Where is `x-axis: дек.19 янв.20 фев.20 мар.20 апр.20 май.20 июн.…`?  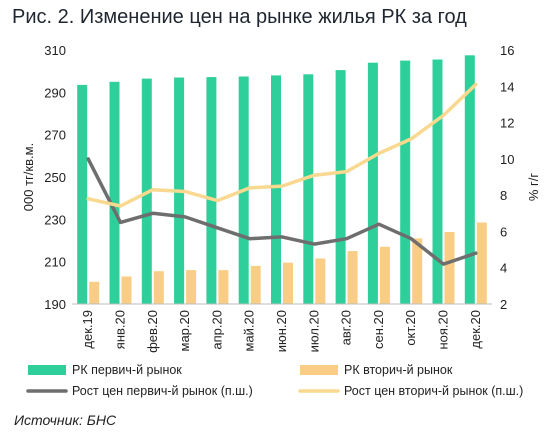 x-axis: дек.19 янв.20 фев.20 мар.20 апр.20 май.20 июн.… is located at coordinates (282, 328).